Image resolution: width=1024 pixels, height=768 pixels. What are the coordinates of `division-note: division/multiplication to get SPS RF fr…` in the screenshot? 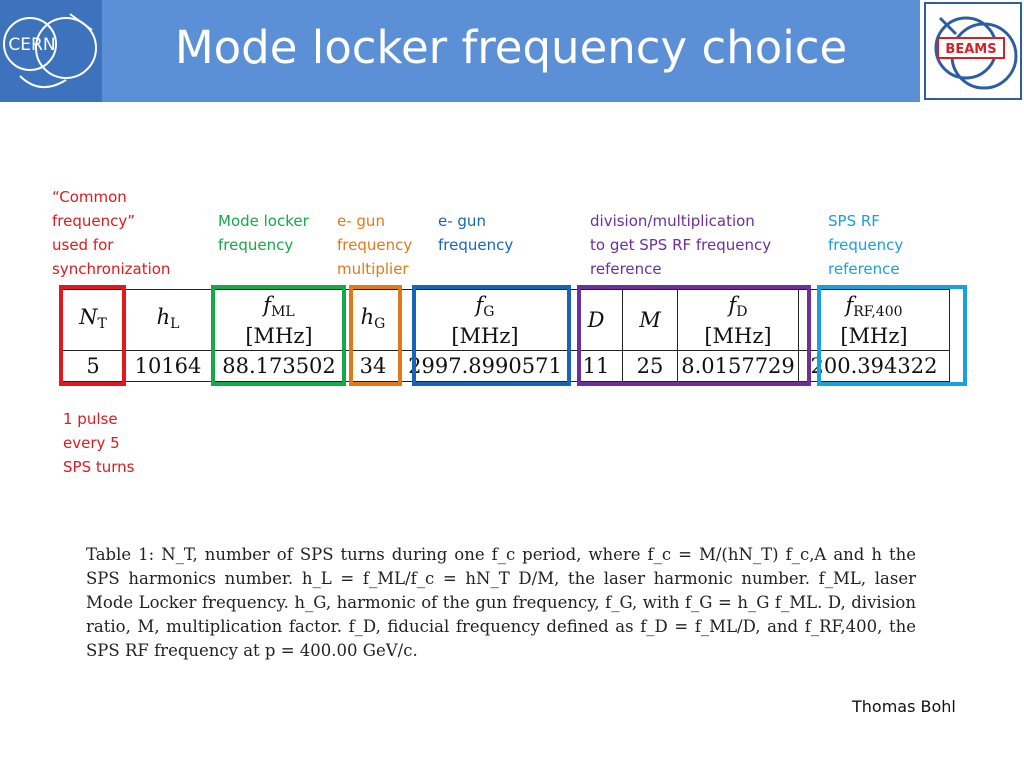 It's located at (681, 245).